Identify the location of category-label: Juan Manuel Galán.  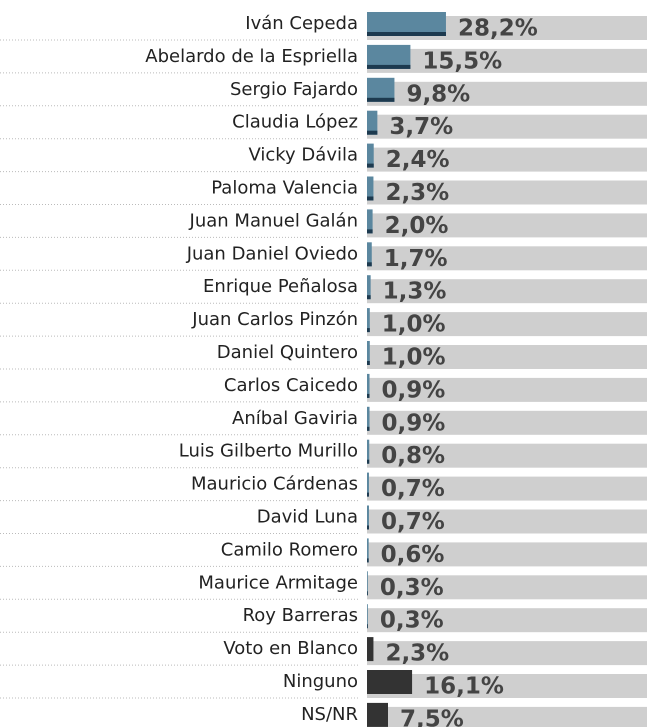
(273, 220).